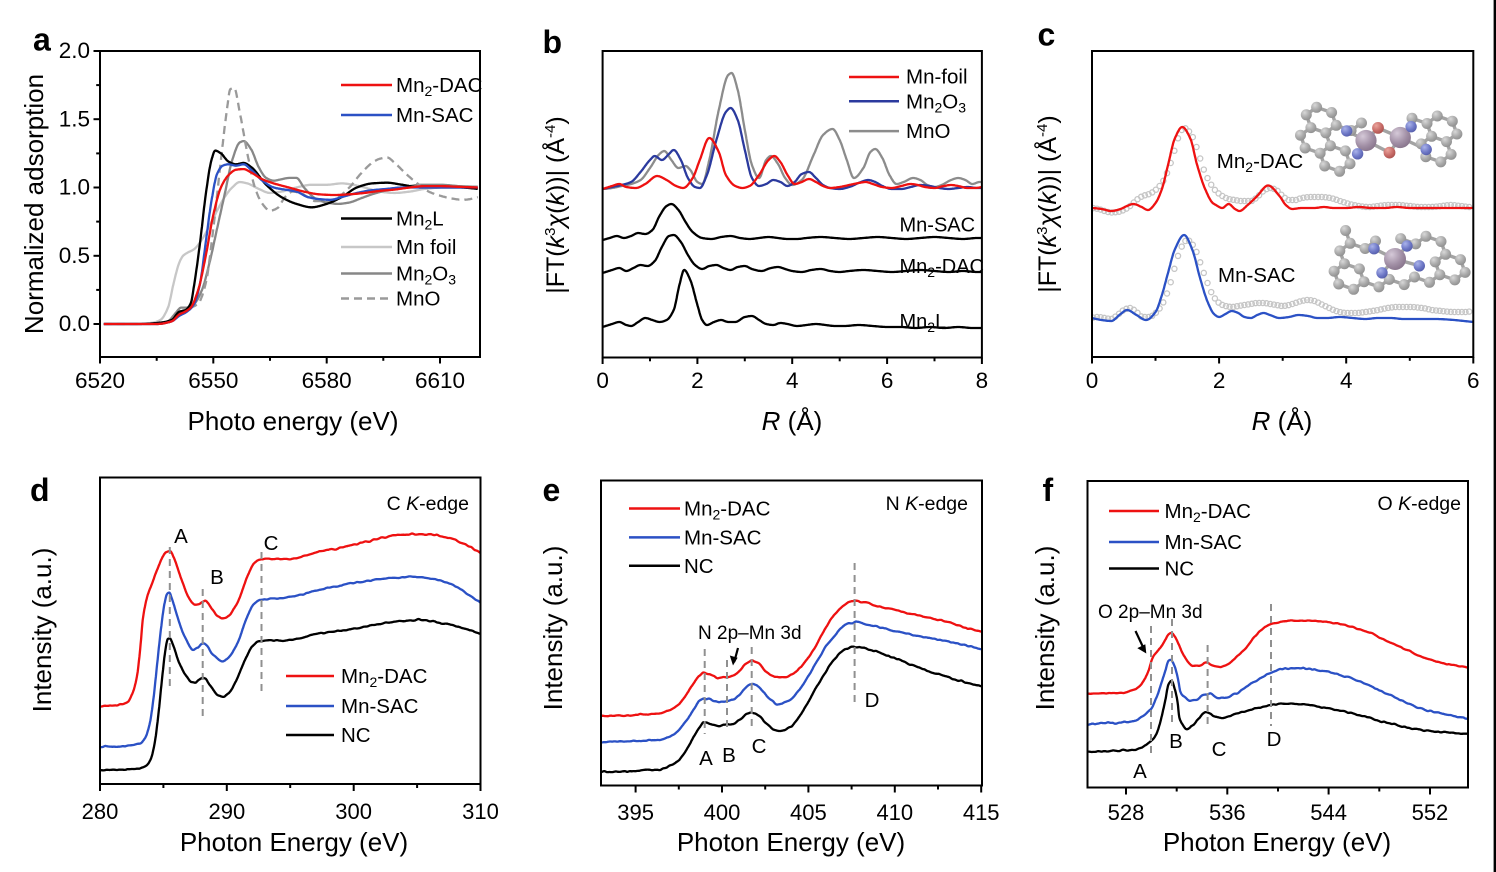  I want to click on svg-text: a, so click(42, 40).